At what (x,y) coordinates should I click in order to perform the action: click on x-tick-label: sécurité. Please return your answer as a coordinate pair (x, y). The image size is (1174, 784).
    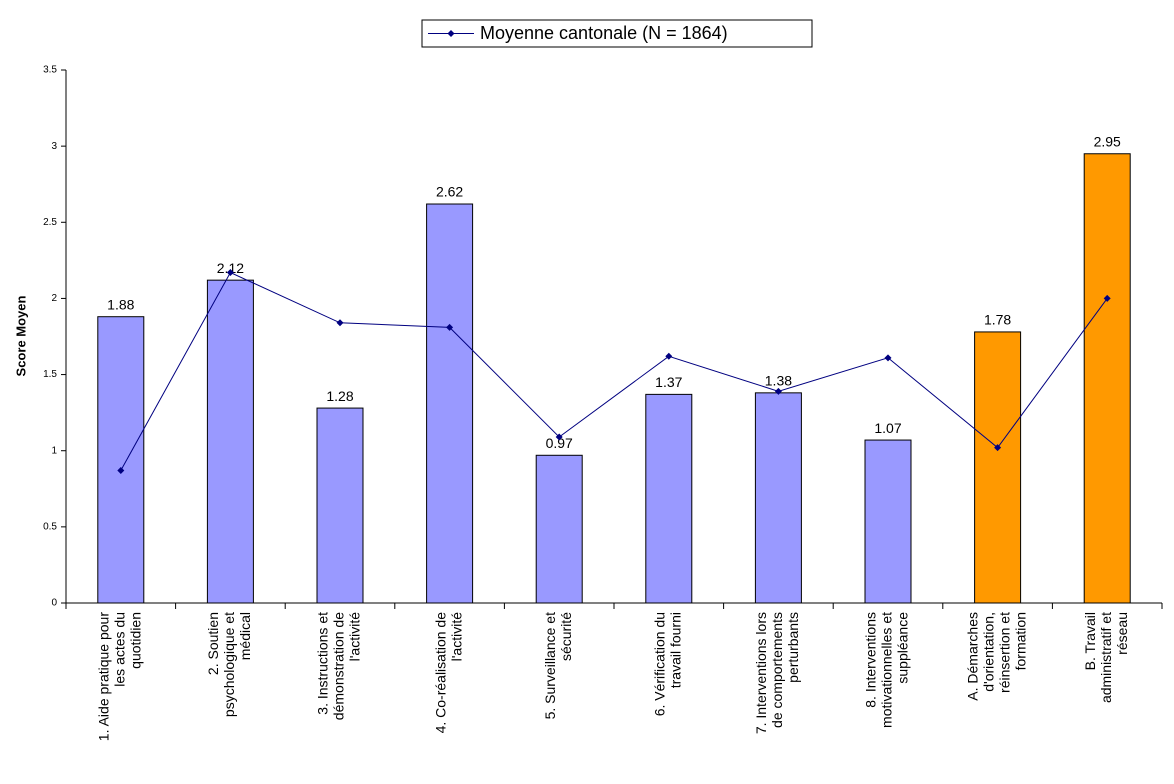
    Looking at the image, I should click on (566, 636).